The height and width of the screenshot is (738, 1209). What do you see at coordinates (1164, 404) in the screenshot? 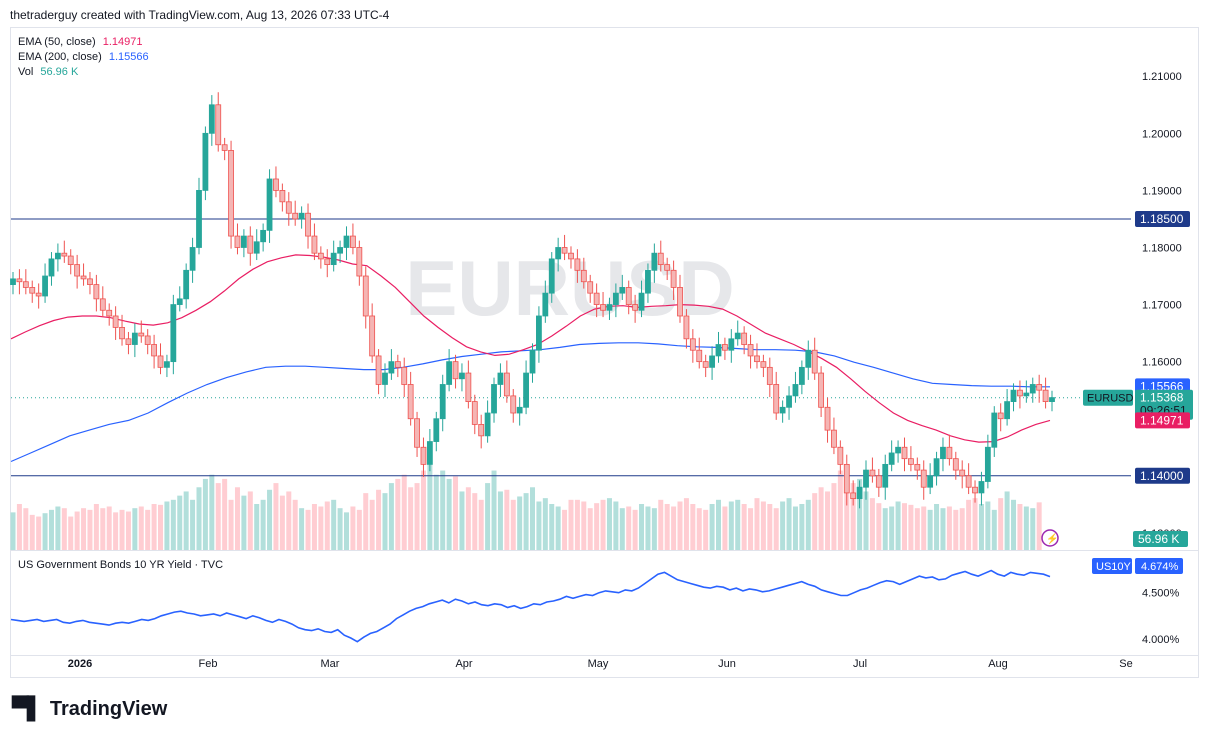
I see `last-price-label-bg` at bounding box center [1164, 404].